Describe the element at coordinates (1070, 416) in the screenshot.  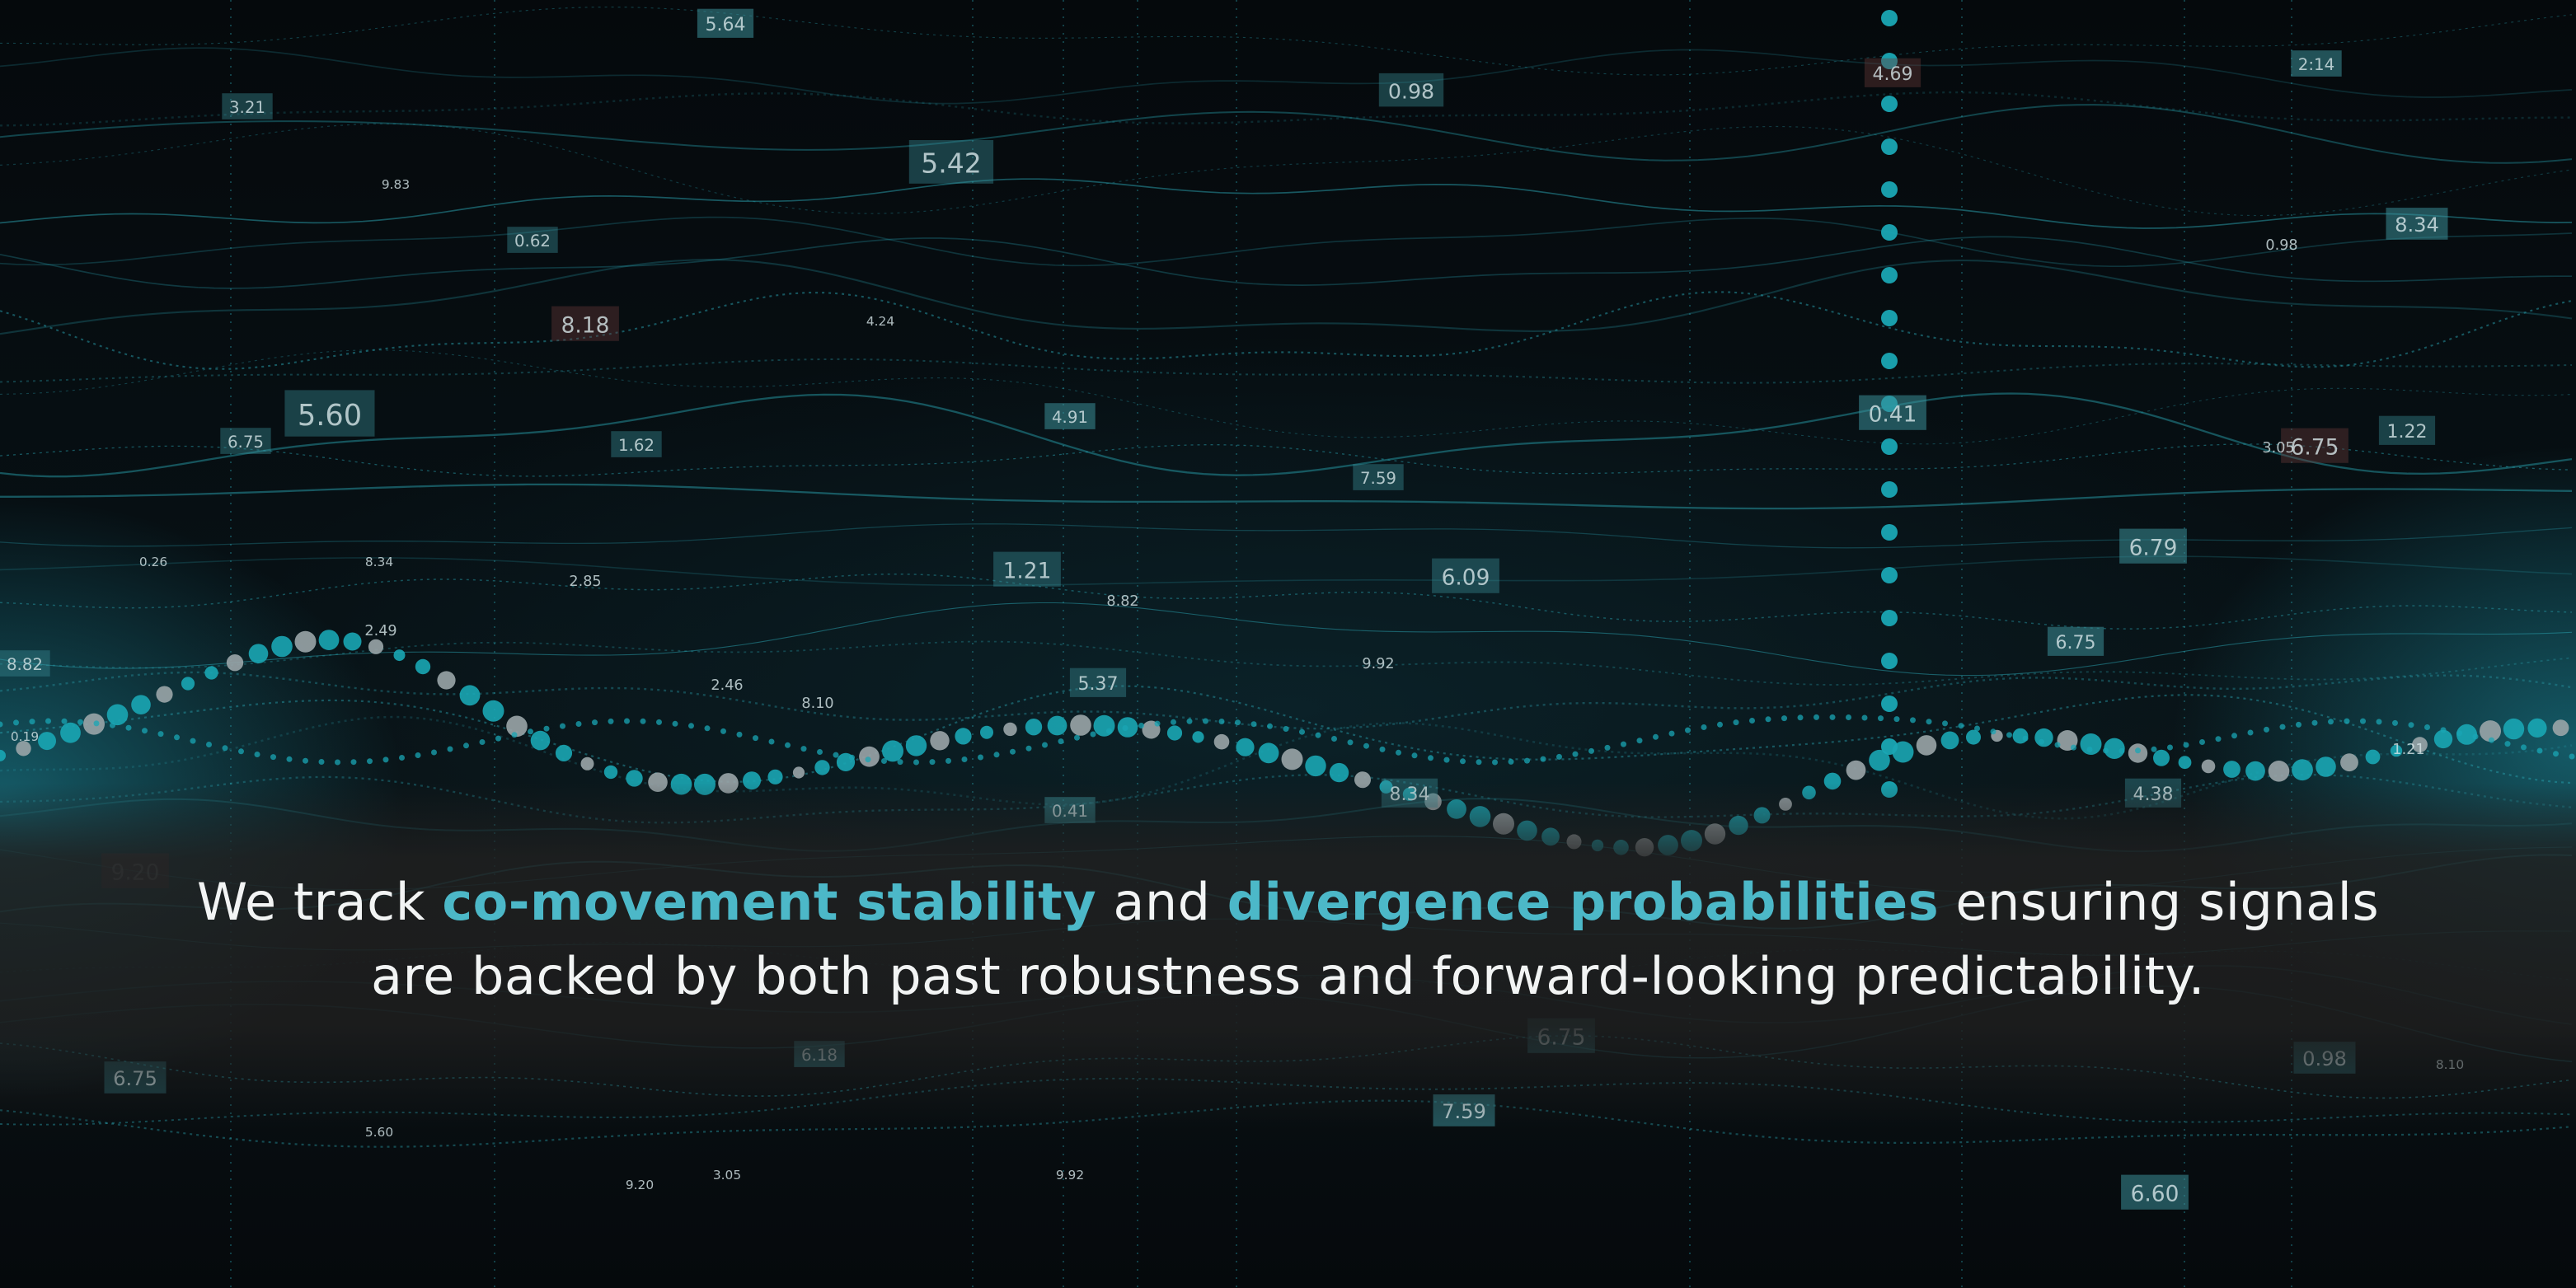
I see `floating-value: 4.91` at that location.